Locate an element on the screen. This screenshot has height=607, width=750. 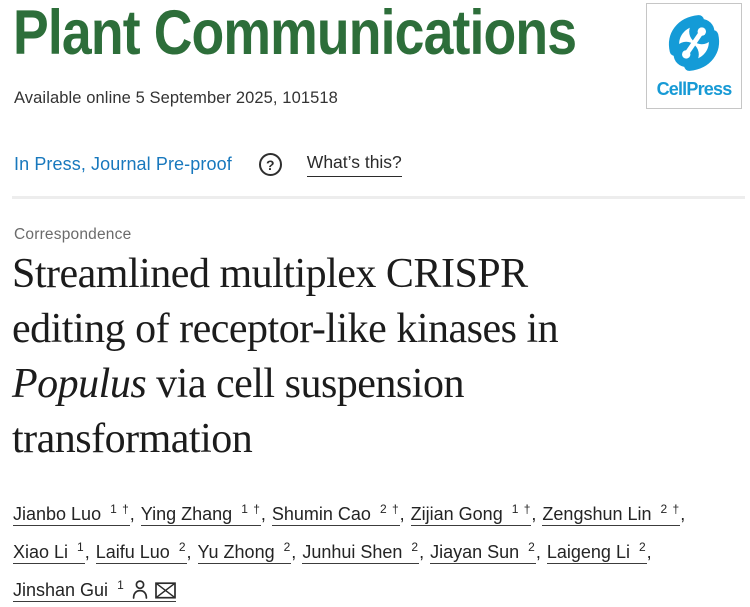
title-segment: transformation is located at coordinates (132, 439).